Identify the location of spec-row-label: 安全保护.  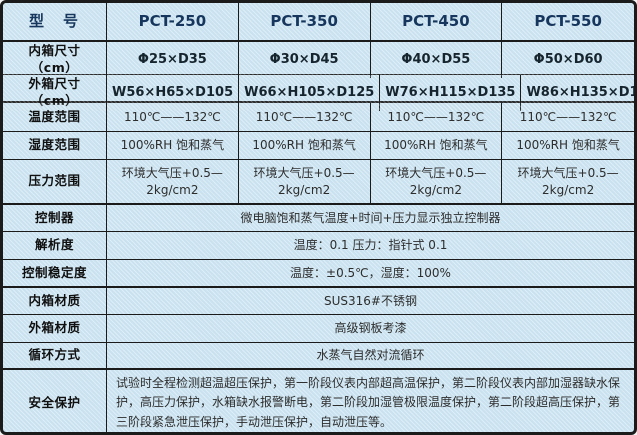
(55, 401).